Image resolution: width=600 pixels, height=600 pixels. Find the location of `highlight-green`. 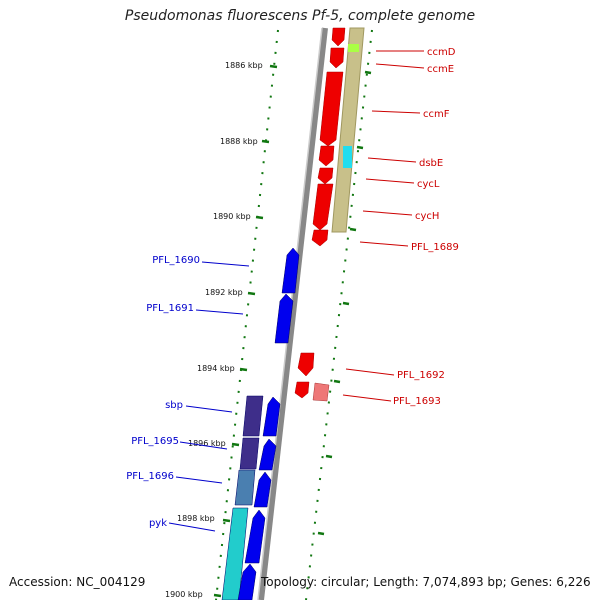

highlight-green is located at coordinates (353, 48).